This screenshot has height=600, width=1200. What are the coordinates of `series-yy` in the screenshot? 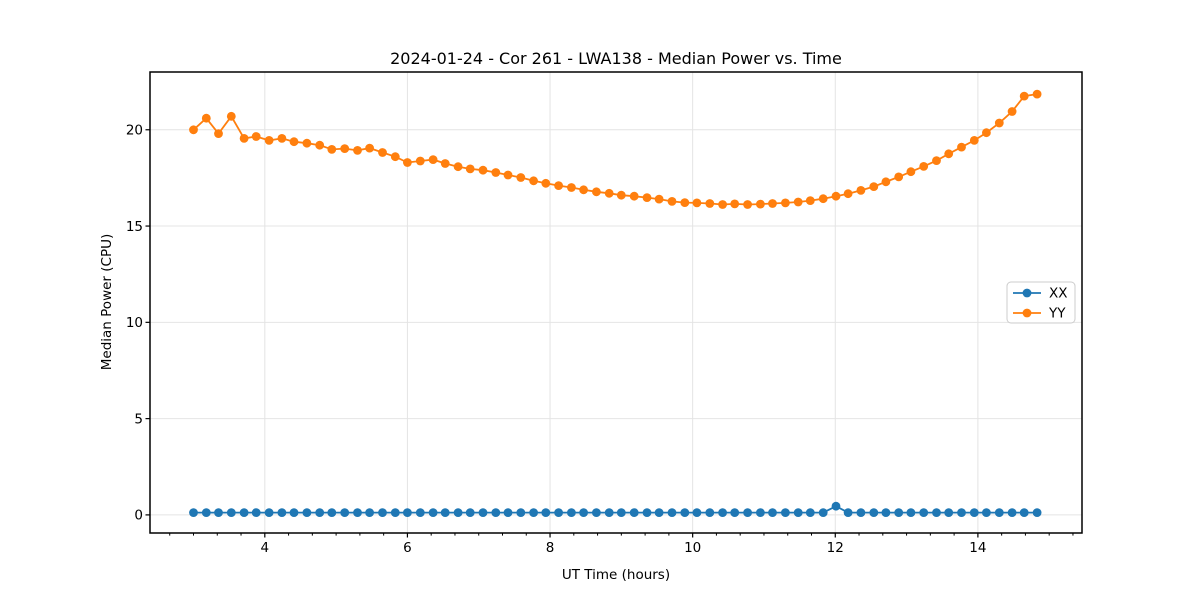 It's located at (615, 149).